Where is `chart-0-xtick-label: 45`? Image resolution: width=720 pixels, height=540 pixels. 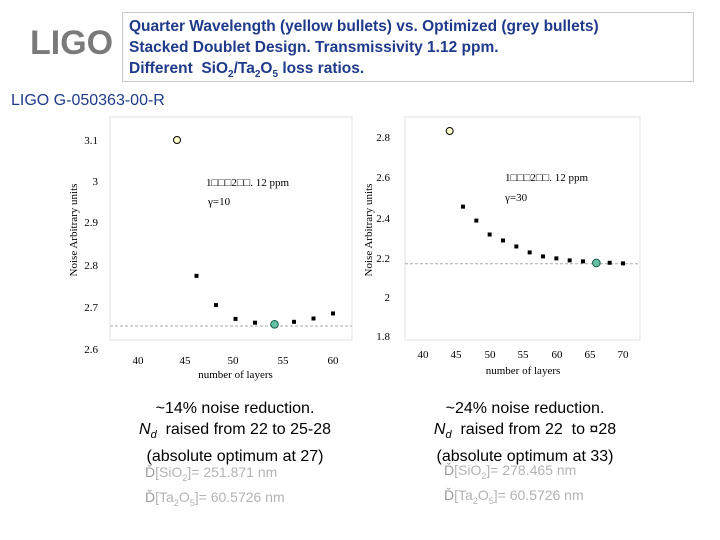 chart-0-xtick-label: 45 is located at coordinates (186, 361).